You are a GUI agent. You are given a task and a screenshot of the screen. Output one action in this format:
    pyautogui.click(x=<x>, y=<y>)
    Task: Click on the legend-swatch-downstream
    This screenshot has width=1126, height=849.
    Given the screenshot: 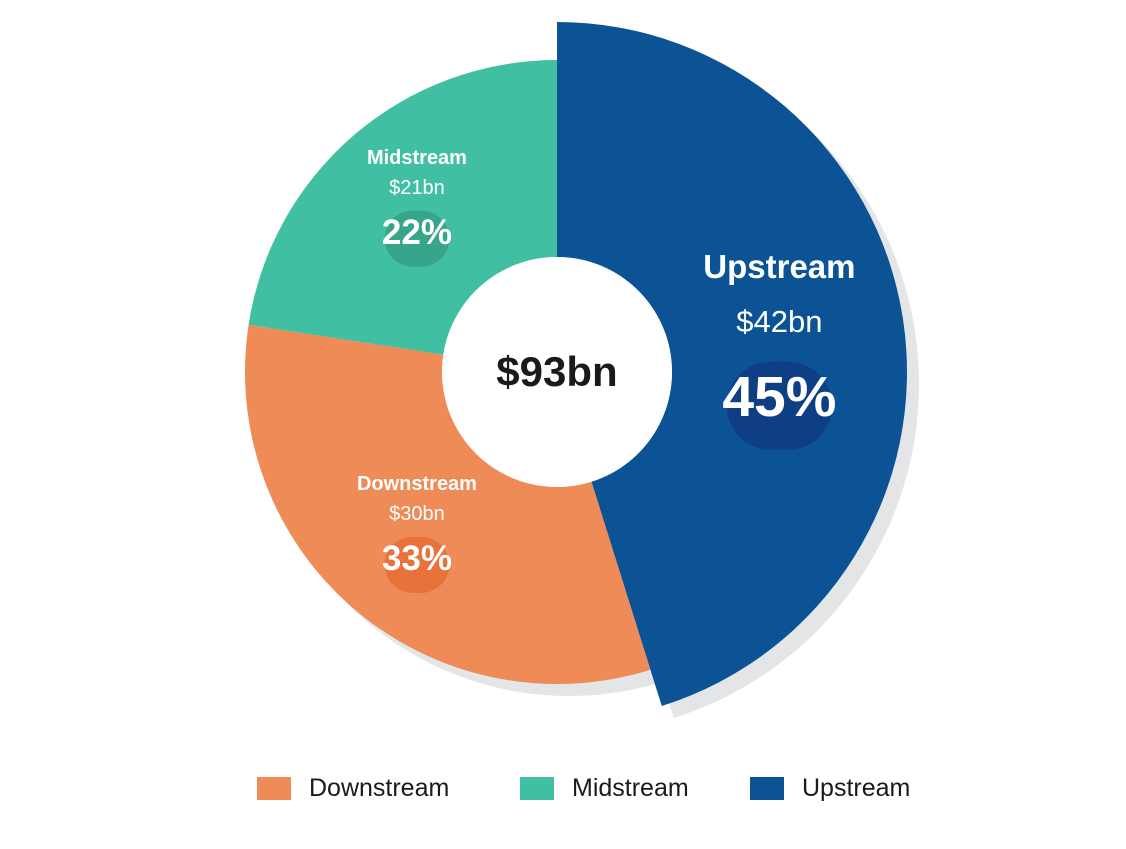 What is the action you would take?
    pyautogui.click(x=274, y=788)
    